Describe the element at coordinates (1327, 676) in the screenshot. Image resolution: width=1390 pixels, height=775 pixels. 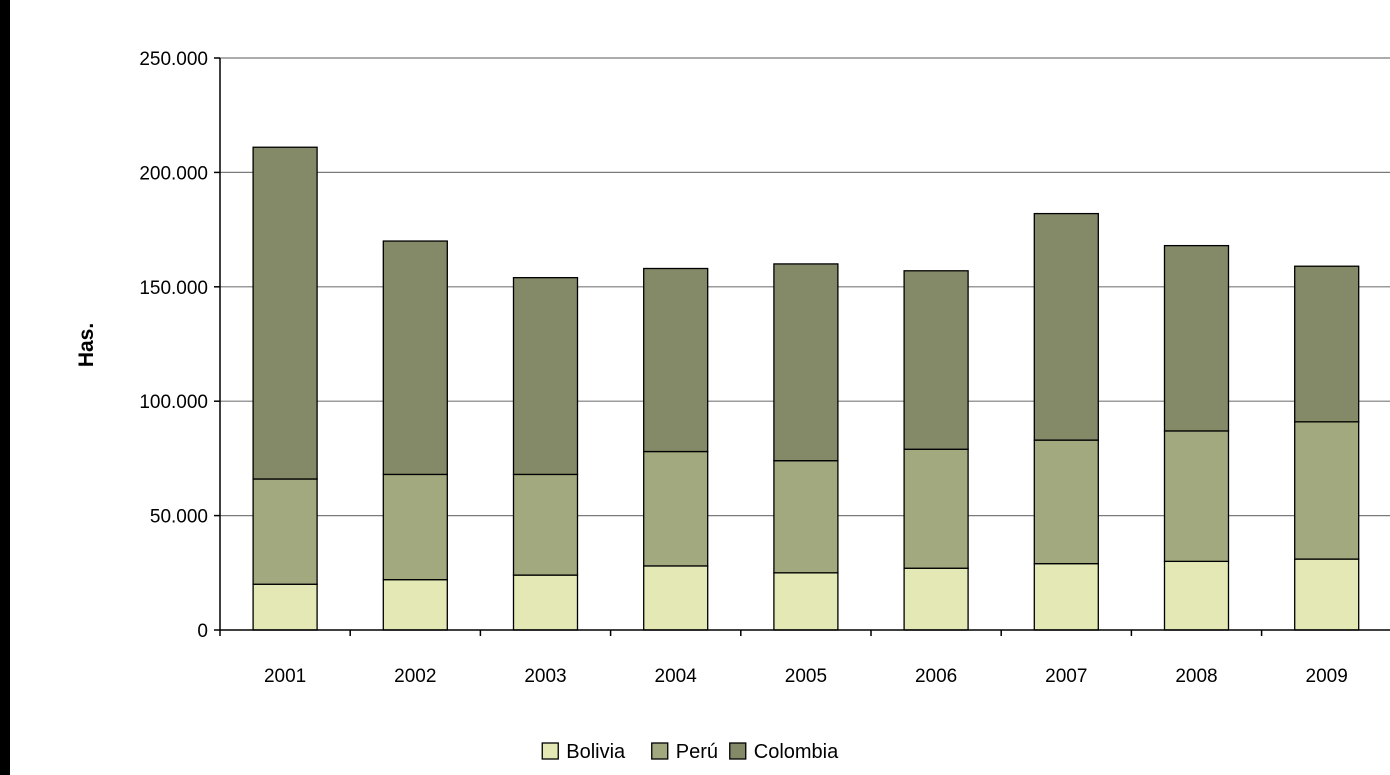
I see `x-tick-label: 2009` at that location.